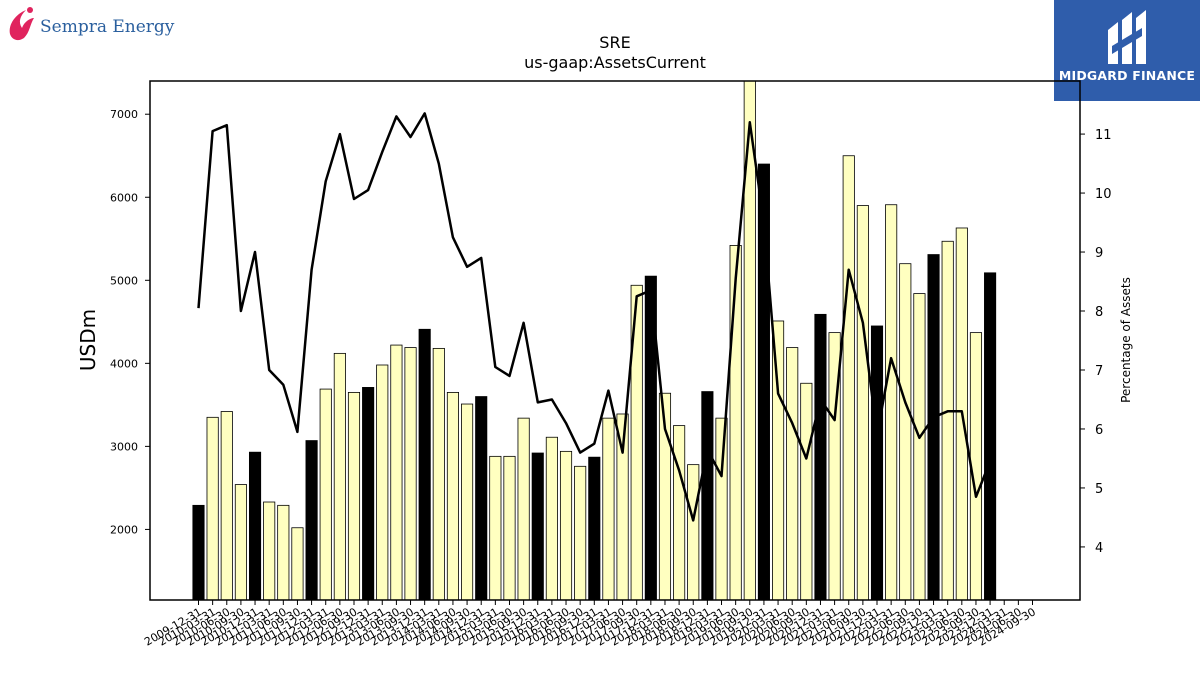 This screenshot has height=675, width=1200. Describe the element at coordinates (88, 340) in the screenshot. I see `y-axis-label-left: USDm` at that location.